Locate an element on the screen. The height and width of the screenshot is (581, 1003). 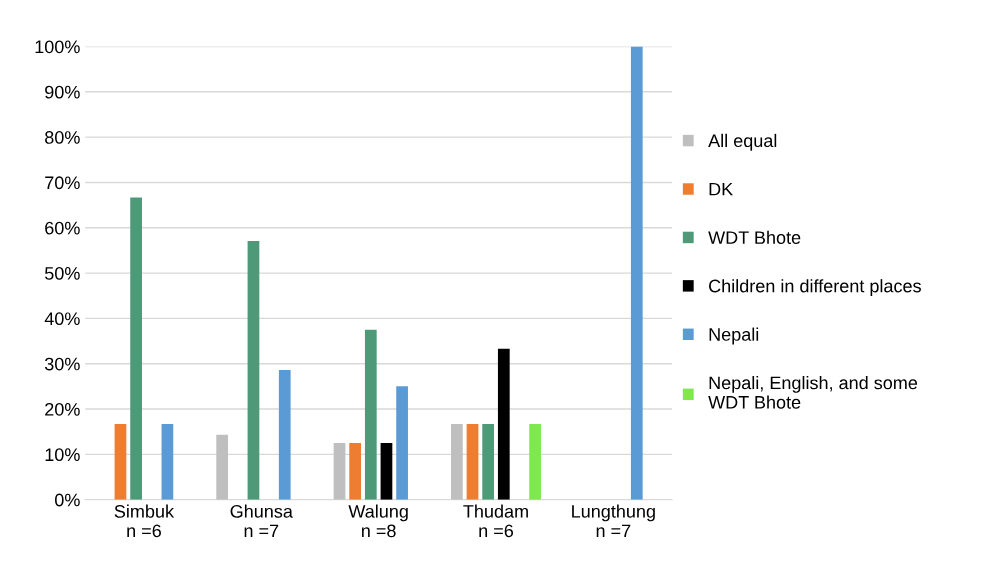
y-tick-label: 30% is located at coordinates (62, 364).